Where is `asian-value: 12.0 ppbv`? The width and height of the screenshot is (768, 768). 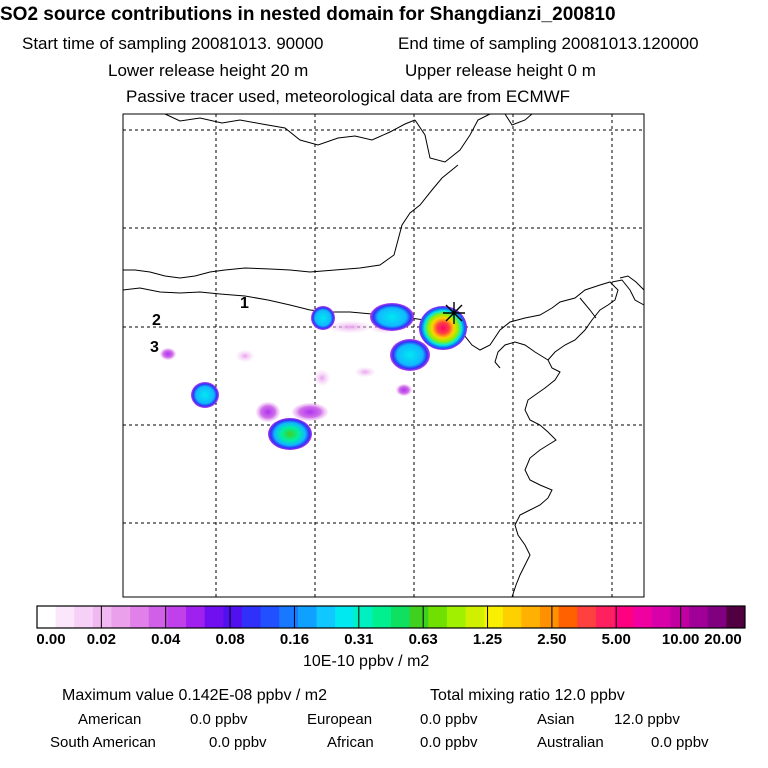 asian-value: 12.0 ppbv is located at coordinates (647, 719).